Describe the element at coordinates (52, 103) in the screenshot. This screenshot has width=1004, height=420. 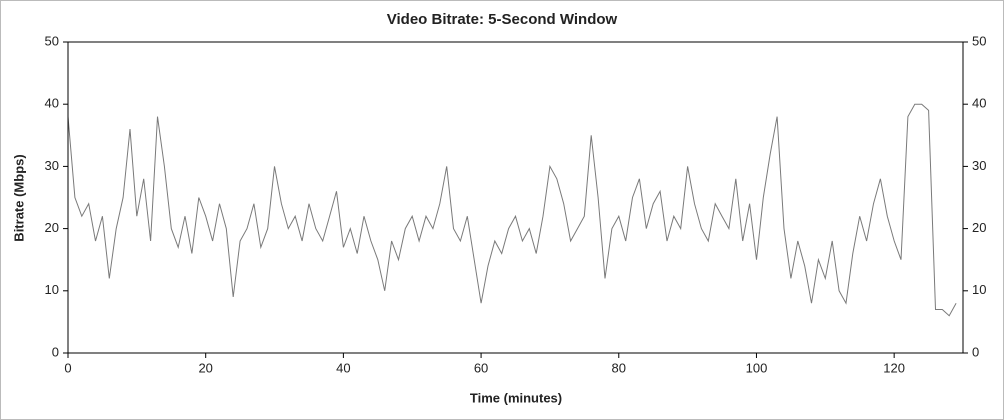
I see `y-tick-label: 40` at that location.